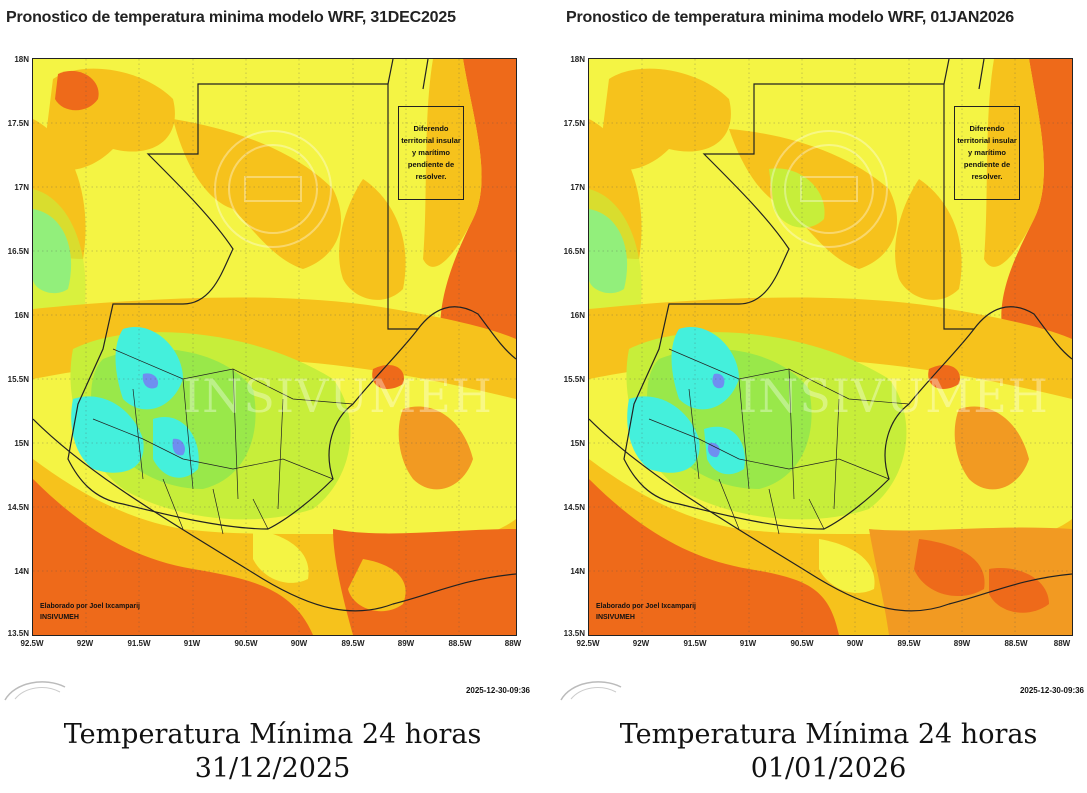  I want to click on caption-date: 01/01/2026, so click(828, 768).